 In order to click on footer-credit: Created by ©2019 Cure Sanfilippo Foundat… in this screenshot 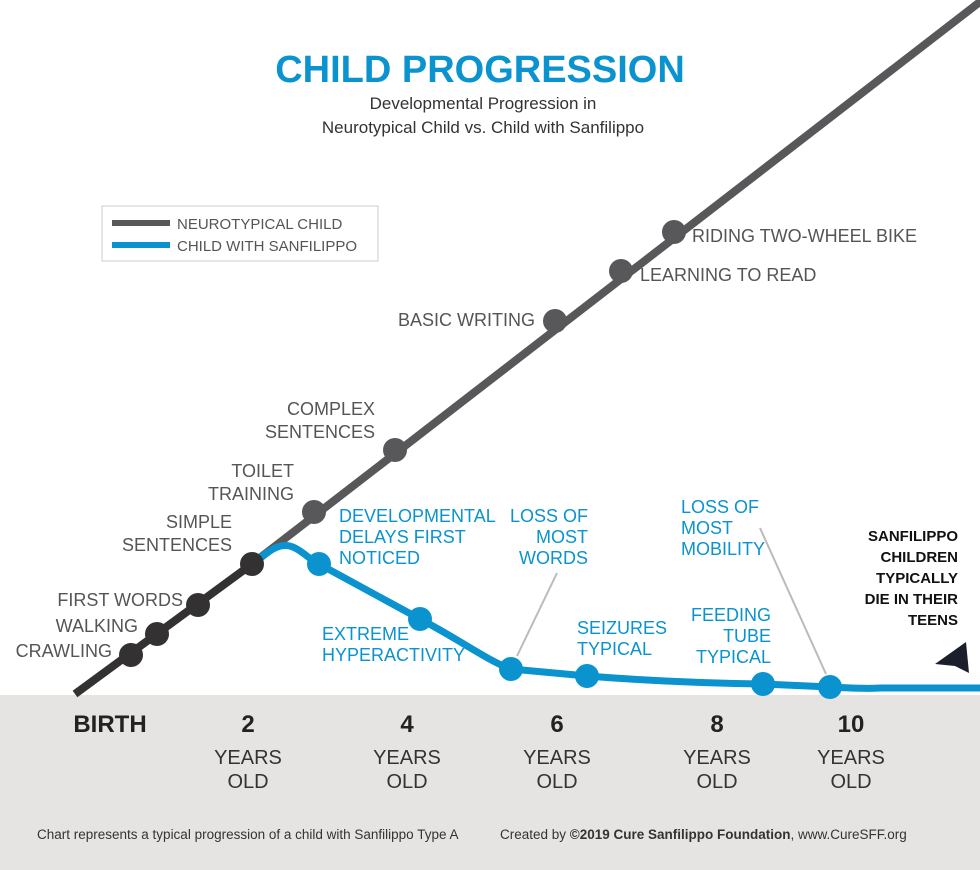, I will do `click(703, 834)`.